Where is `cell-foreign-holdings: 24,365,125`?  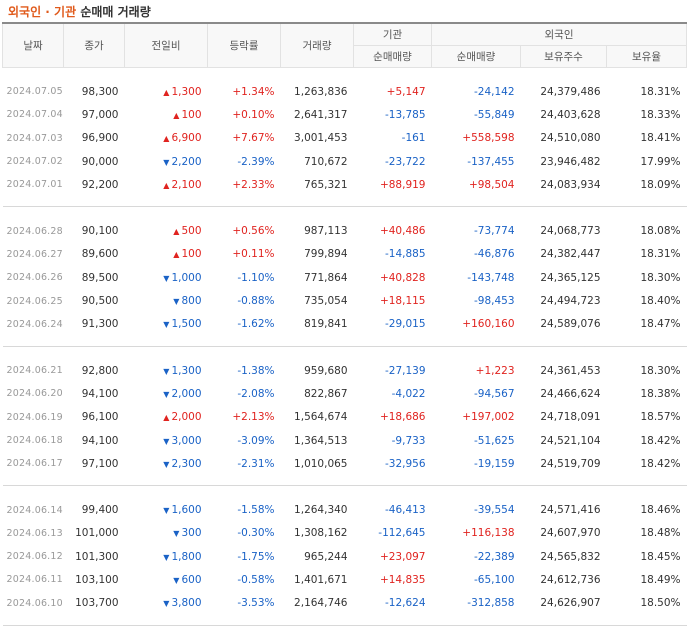 cell-foreign-holdings: 24,365,125 is located at coordinates (570, 277).